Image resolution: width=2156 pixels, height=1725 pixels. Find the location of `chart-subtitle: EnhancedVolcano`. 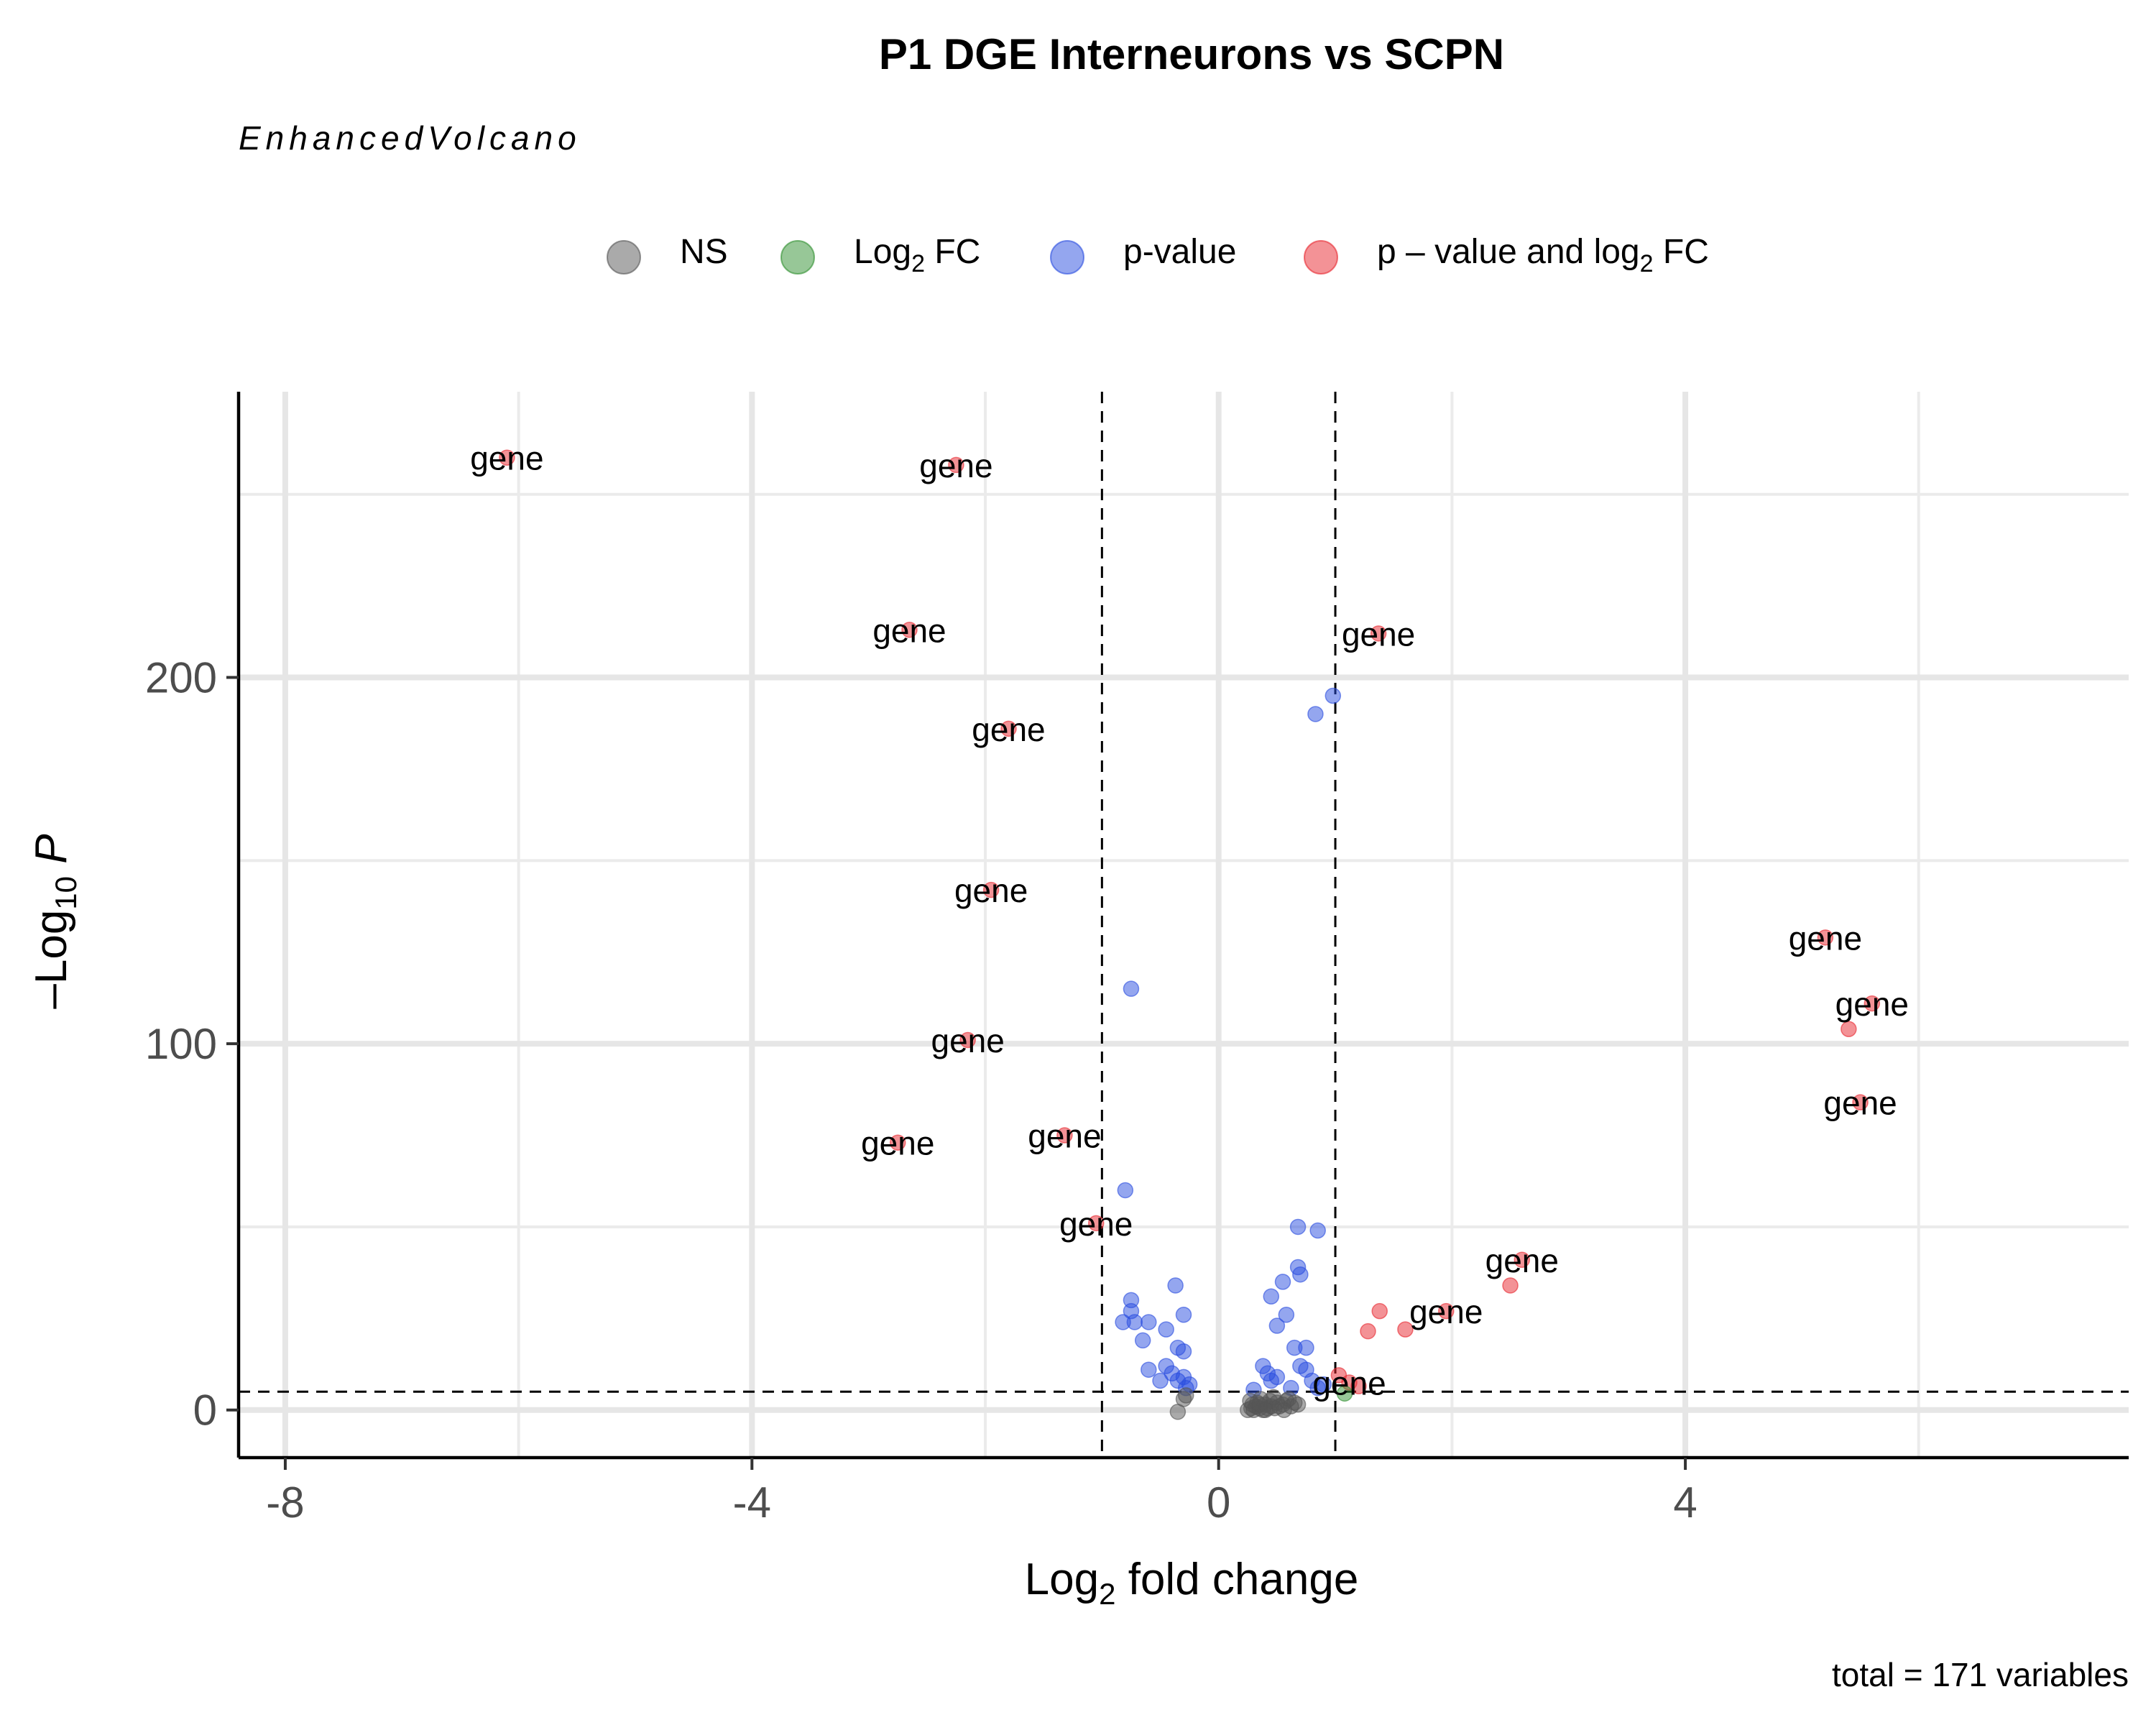

chart-subtitle: EnhancedVolcano is located at coordinates (410, 138).